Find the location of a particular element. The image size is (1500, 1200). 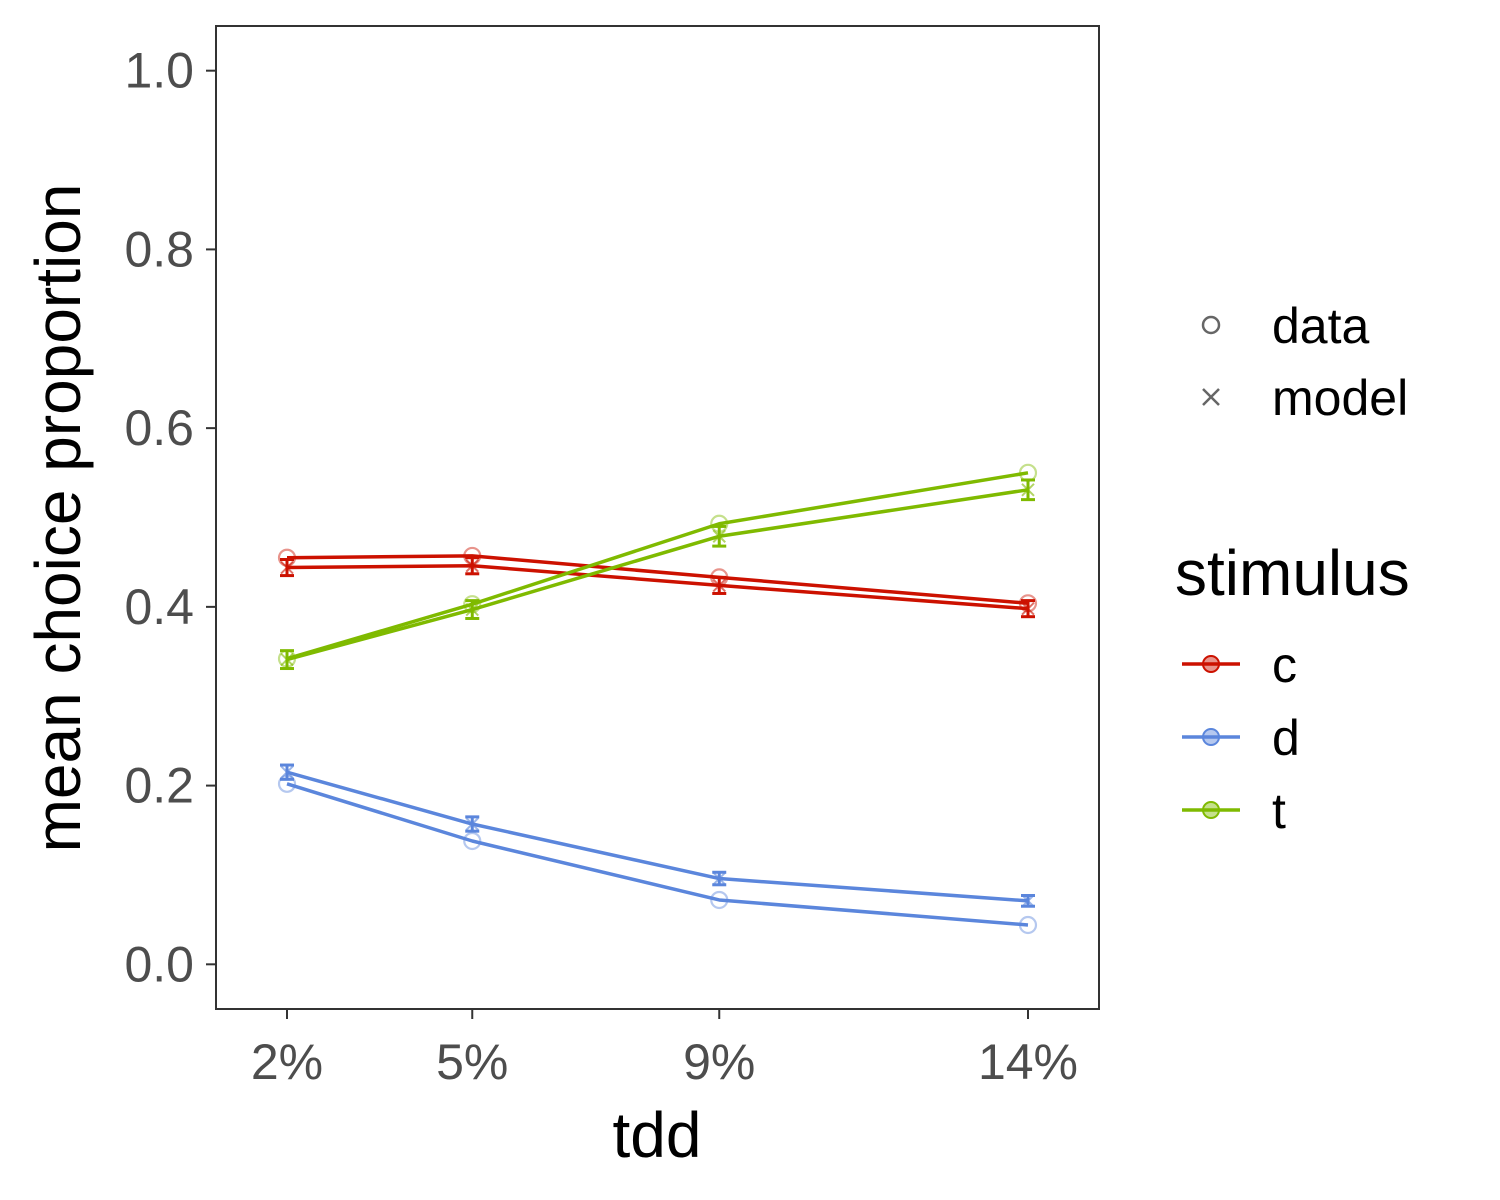

y-tick-label: 0.2 is located at coordinates (159, 786).